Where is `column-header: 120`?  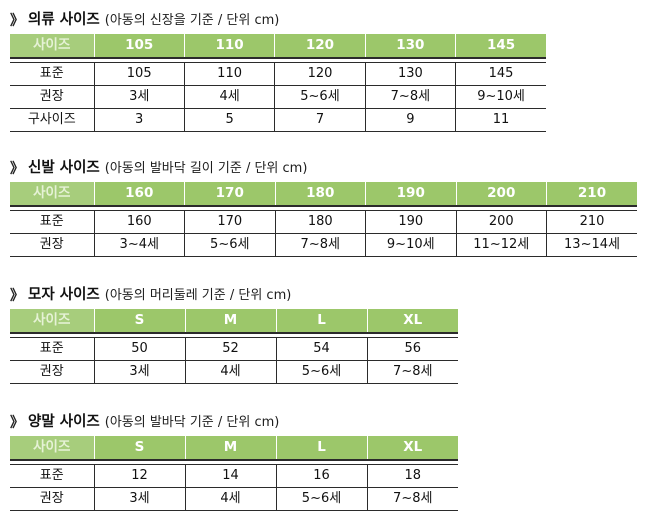
column-header: 120 is located at coordinates (320, 46).